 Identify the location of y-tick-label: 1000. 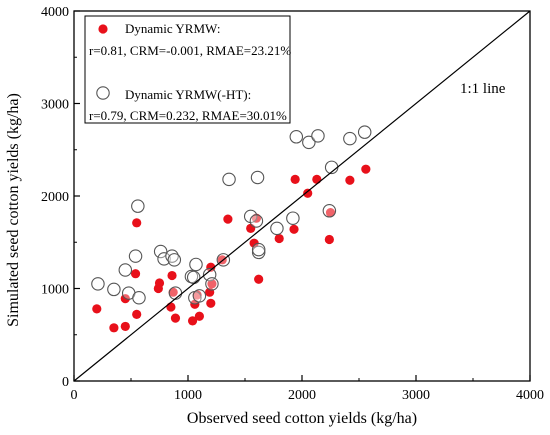
(55, 290).